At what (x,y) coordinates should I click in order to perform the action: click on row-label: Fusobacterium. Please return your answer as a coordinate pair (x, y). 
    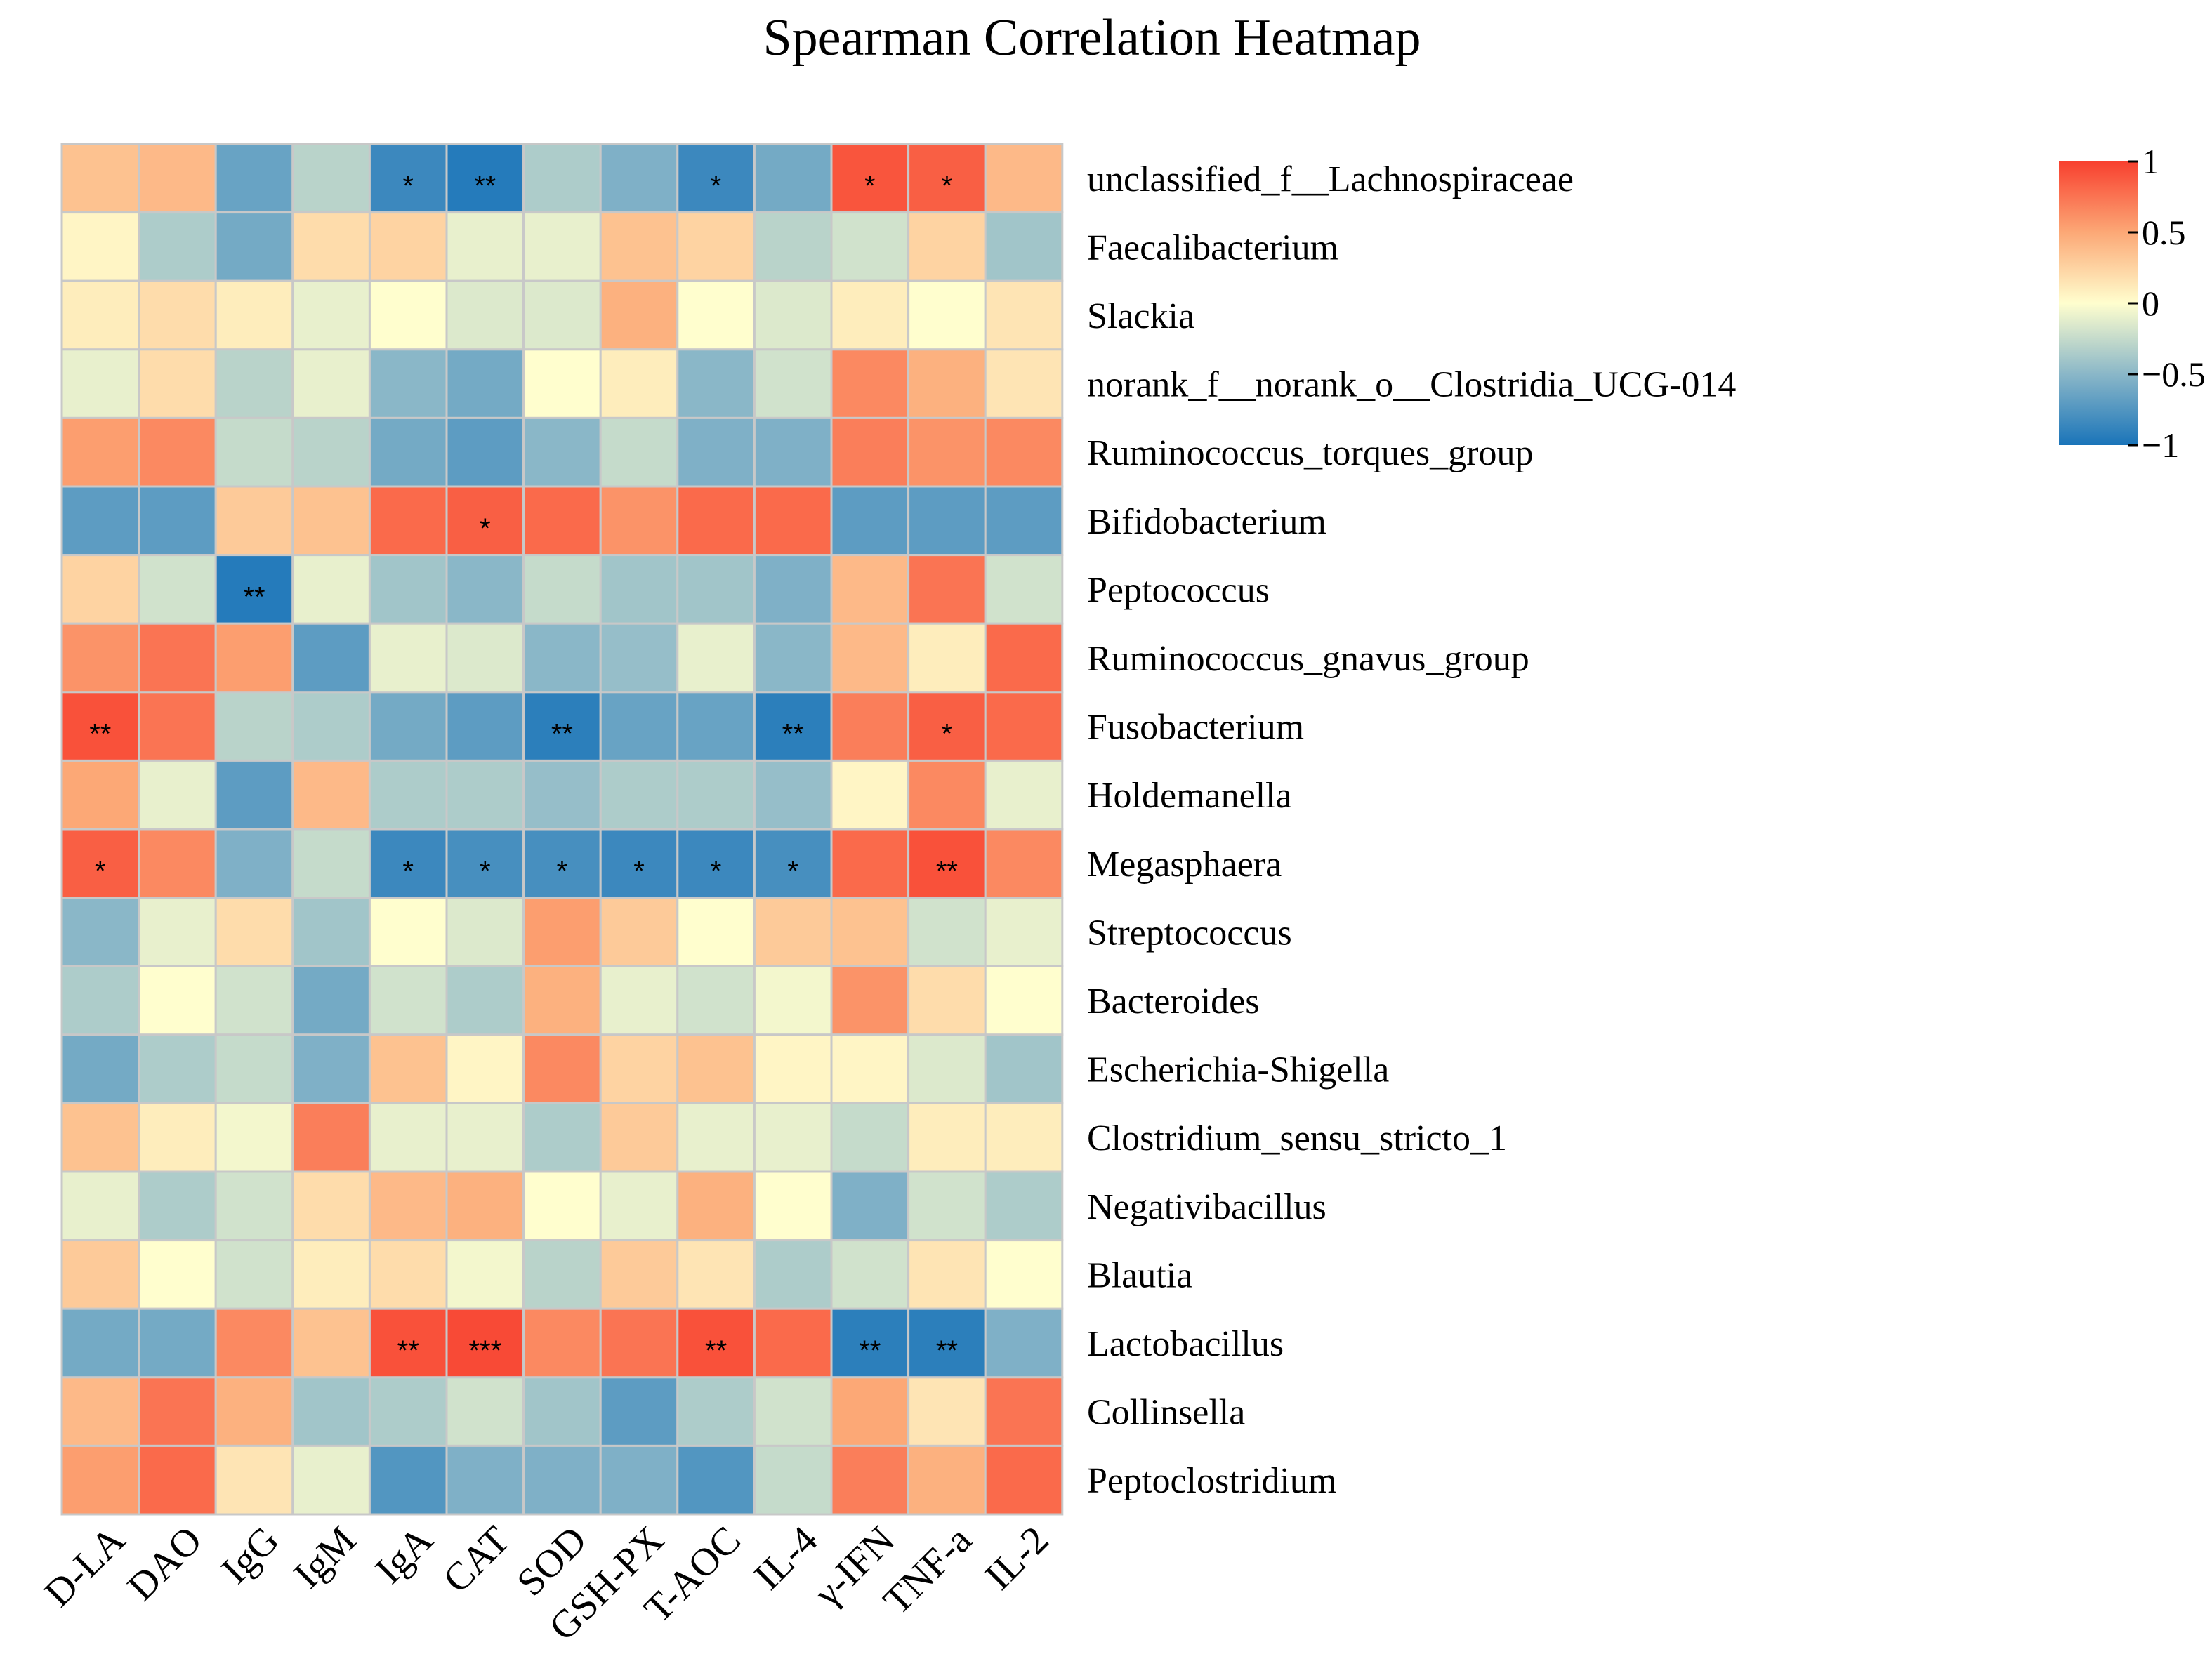
    Looking at the image, I should click on (1195, 728).